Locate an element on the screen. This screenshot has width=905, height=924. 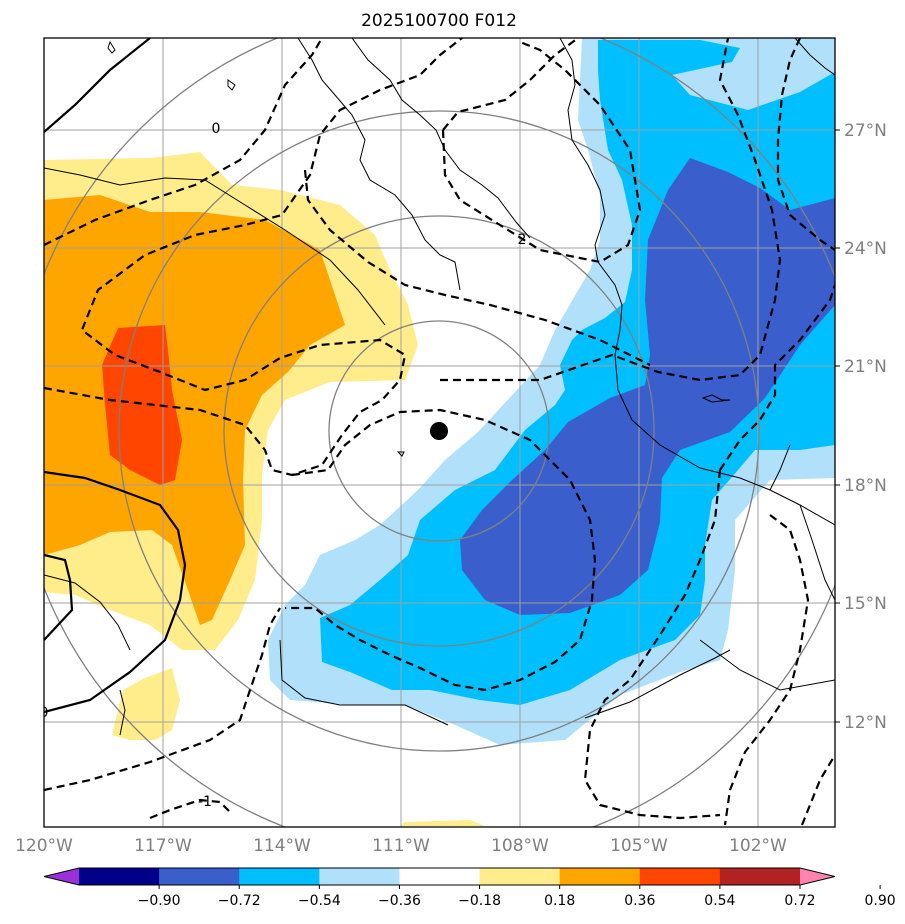
lat-label-27n: 27°N is located at coordinates (865, 131).